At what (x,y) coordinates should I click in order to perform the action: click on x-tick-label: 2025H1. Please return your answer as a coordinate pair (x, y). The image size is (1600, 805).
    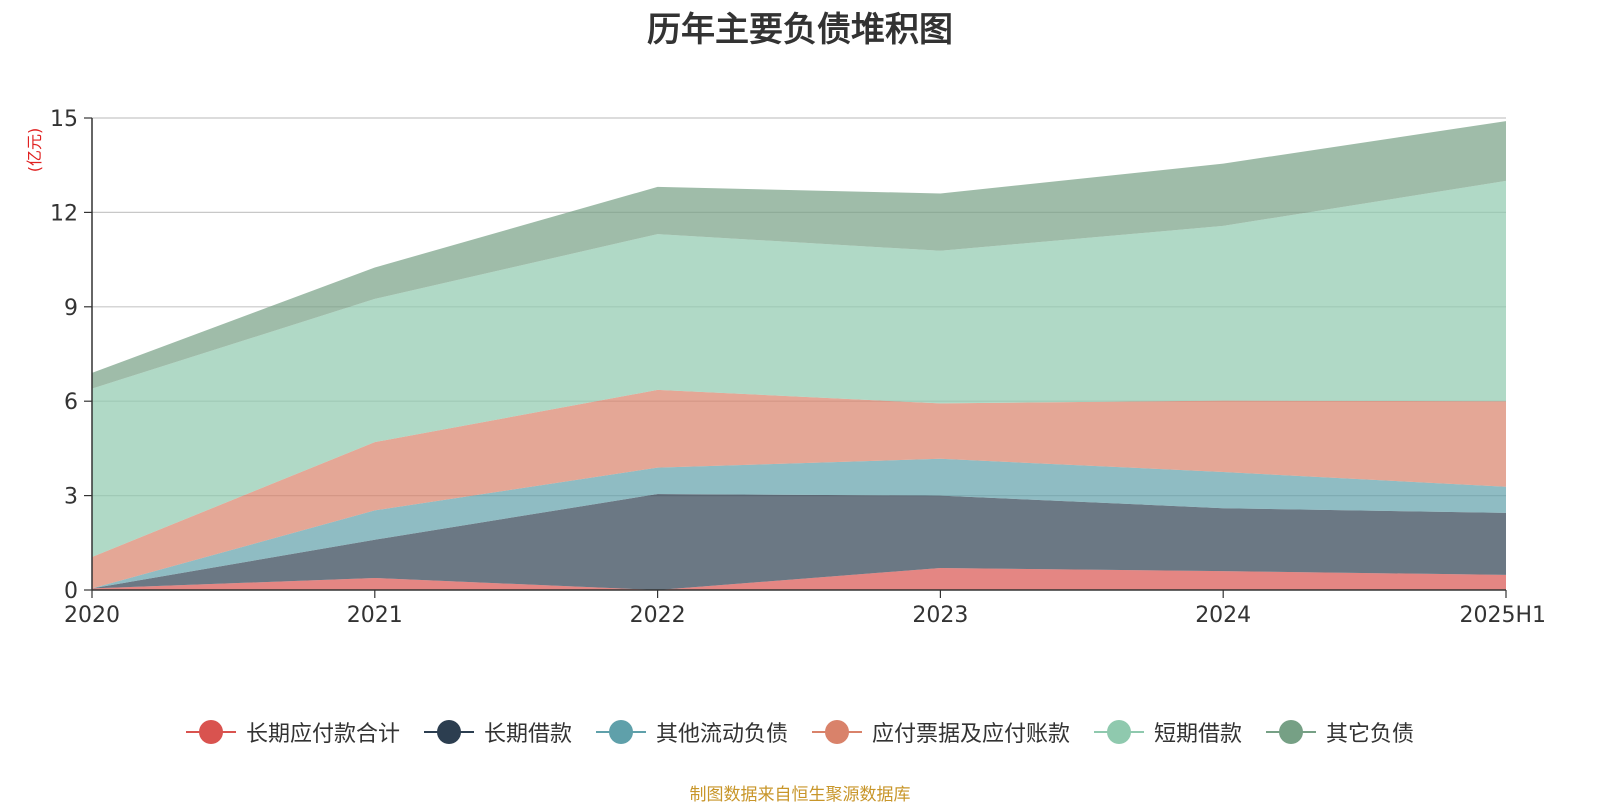
    Looking at the image, I should click on (1502, 615).